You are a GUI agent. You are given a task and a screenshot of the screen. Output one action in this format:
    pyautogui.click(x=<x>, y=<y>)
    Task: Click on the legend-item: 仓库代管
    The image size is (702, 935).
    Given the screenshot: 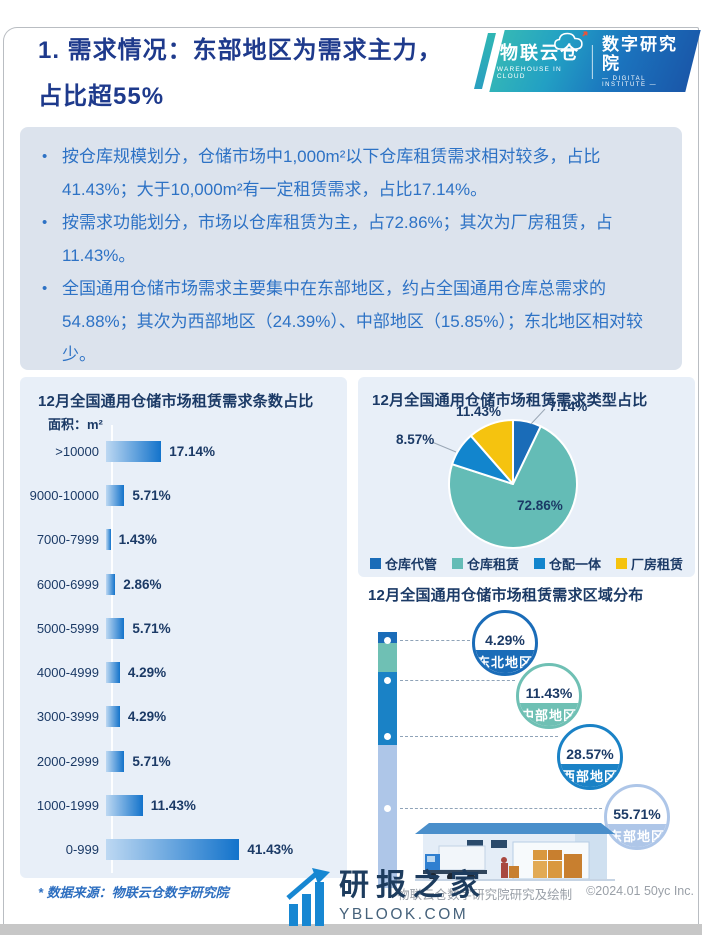 What is the action you would take?
    pyautogui.click(x=403, y=563)
    